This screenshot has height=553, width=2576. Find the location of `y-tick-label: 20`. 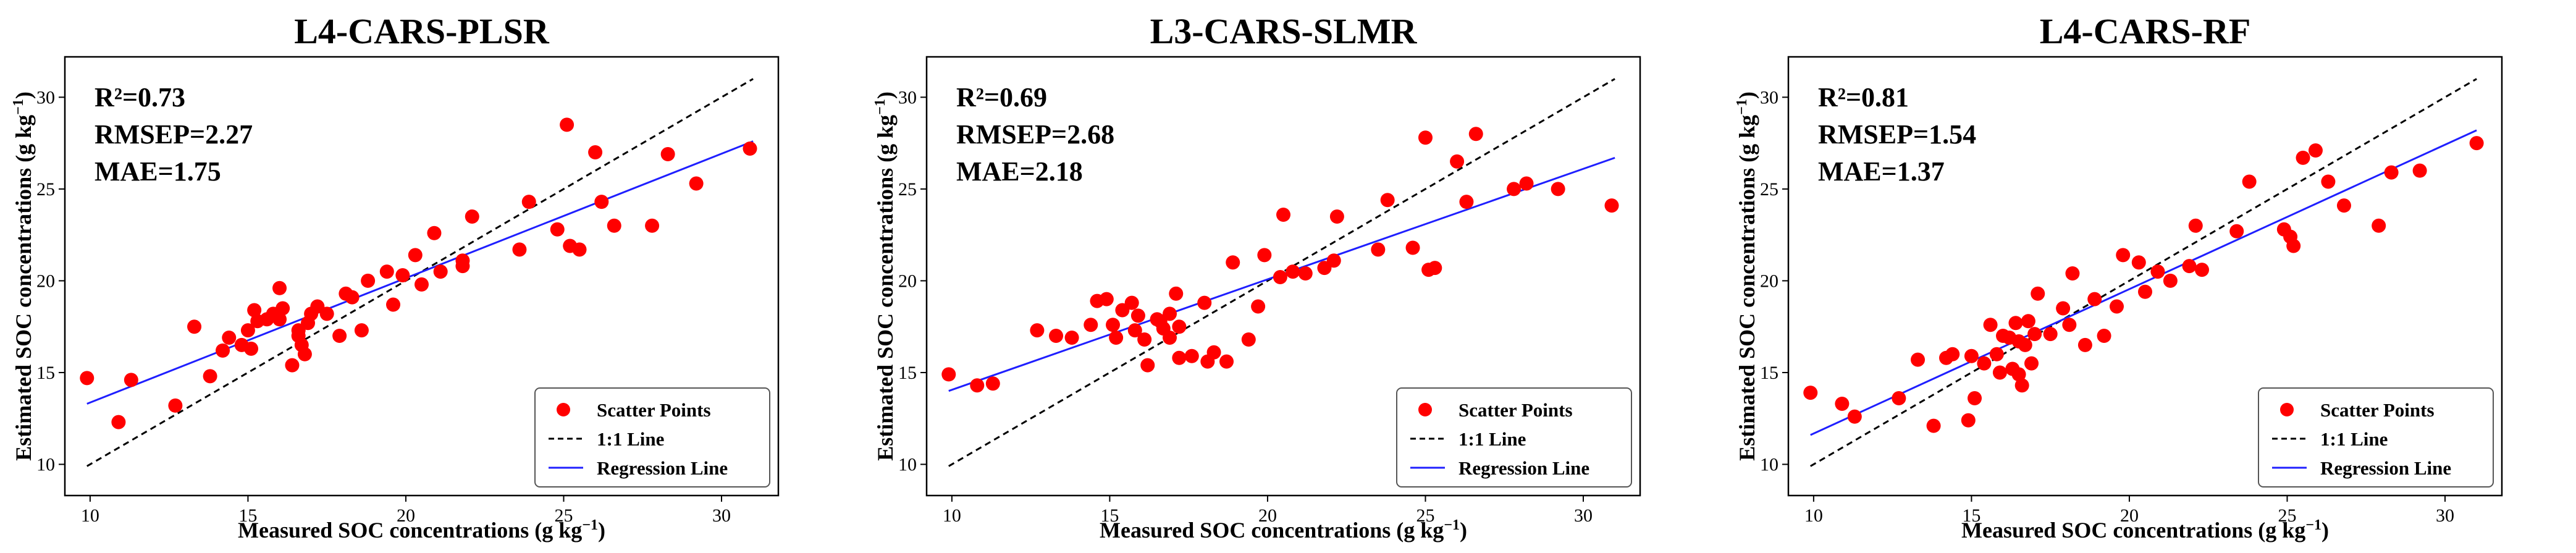

y-tick-label: 20 is located at coordinates (907, 281).